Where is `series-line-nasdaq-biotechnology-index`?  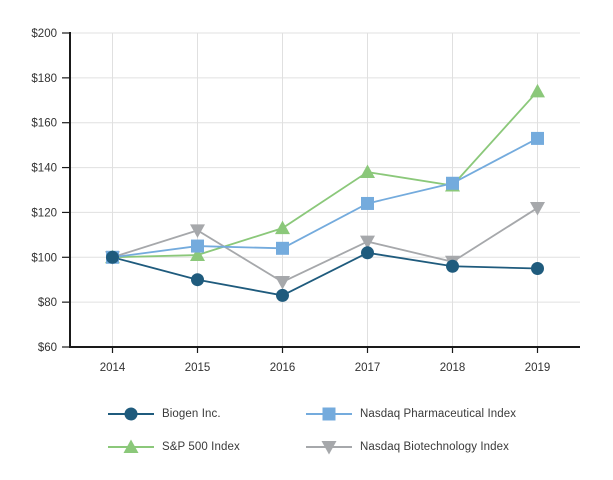
series-line-nasdaq-biotechnology-index is located at coordinates (325, 245).